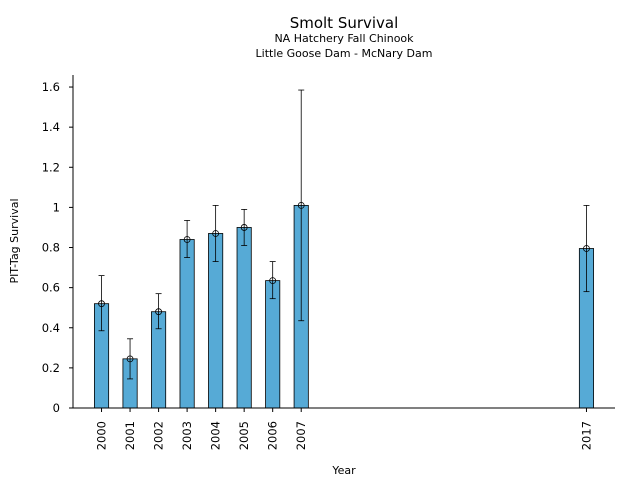  Describe the element at coordinates (344, 38) in the screenshot. I see `chart-subtitle-line-1: NA Hatchery Fall Chinook` at that location.